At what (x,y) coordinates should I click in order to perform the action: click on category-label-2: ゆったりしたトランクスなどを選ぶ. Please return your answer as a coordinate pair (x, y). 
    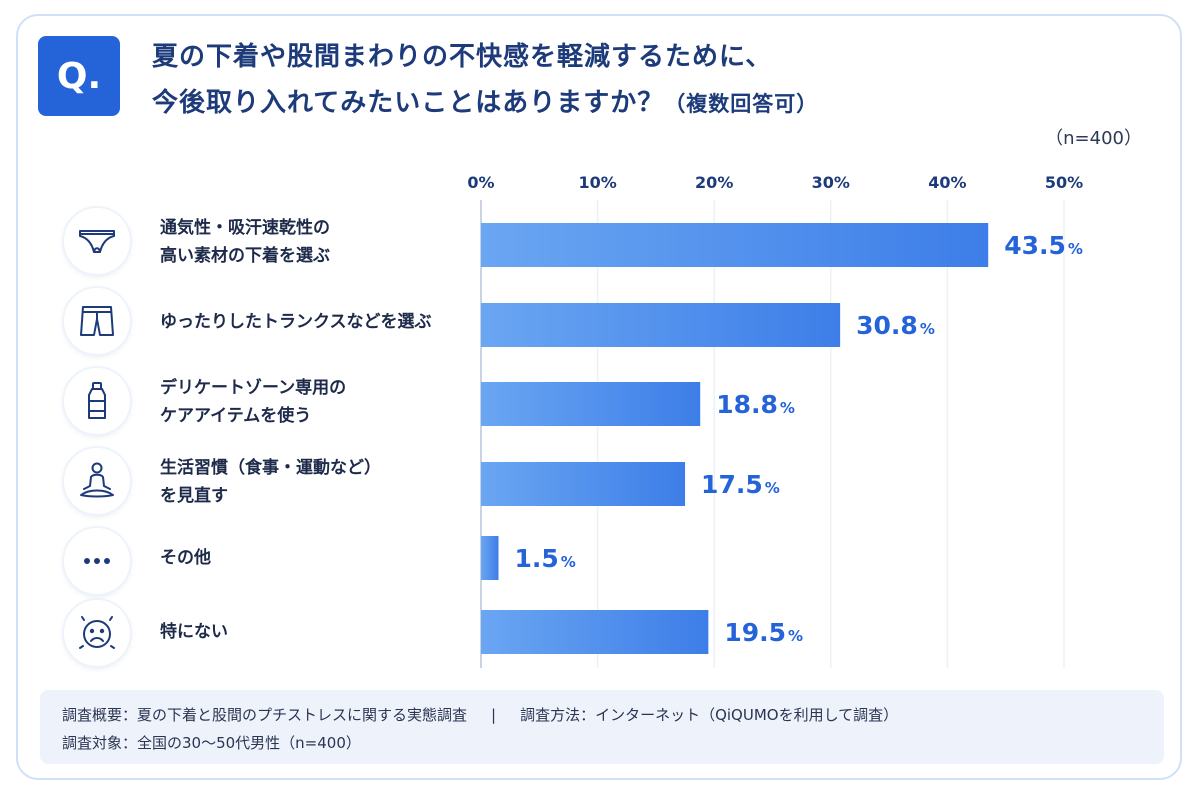
    Looking at the image, I should click on (296, 322).